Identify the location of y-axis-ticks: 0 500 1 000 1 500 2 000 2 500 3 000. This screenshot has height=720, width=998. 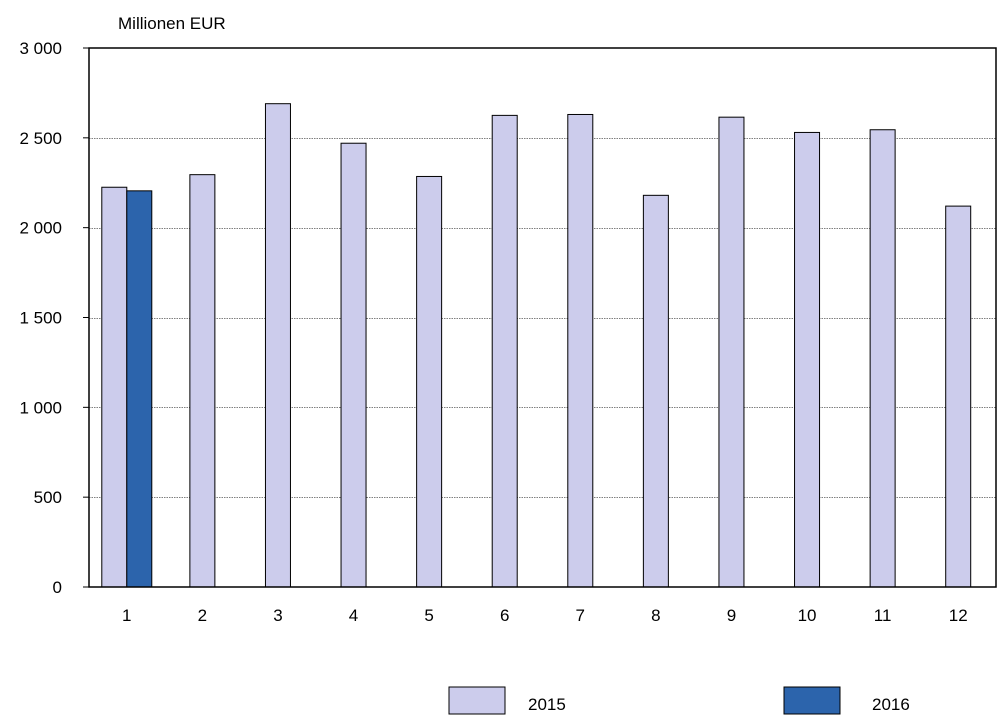
(54, 318).